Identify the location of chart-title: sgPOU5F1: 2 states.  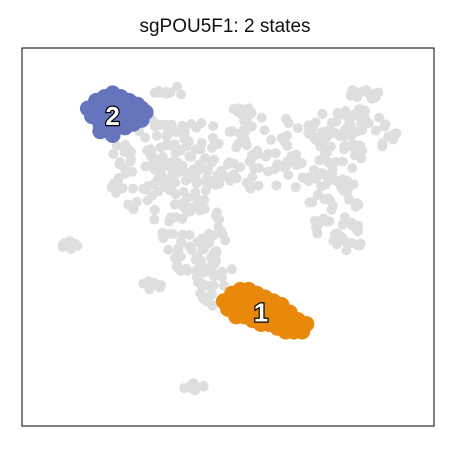
(225, 26).